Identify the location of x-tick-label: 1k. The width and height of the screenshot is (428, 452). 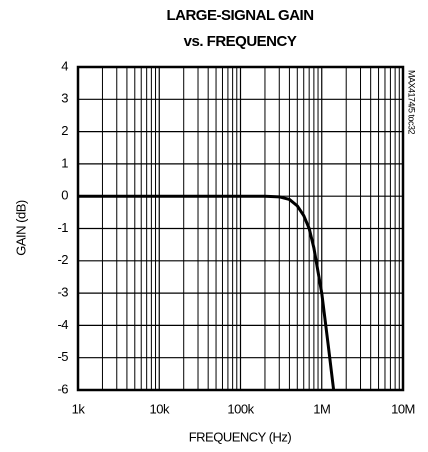
(79, 408).